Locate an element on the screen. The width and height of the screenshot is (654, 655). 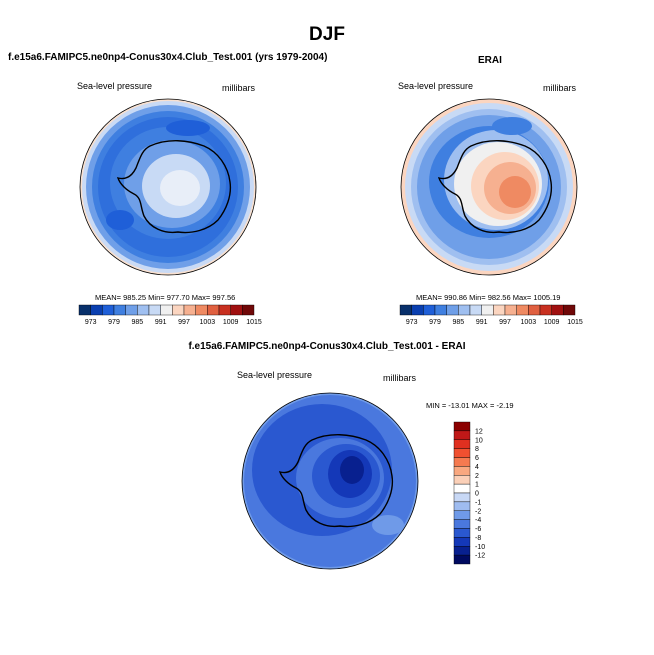
model-map is located at coordinates (168, 187).